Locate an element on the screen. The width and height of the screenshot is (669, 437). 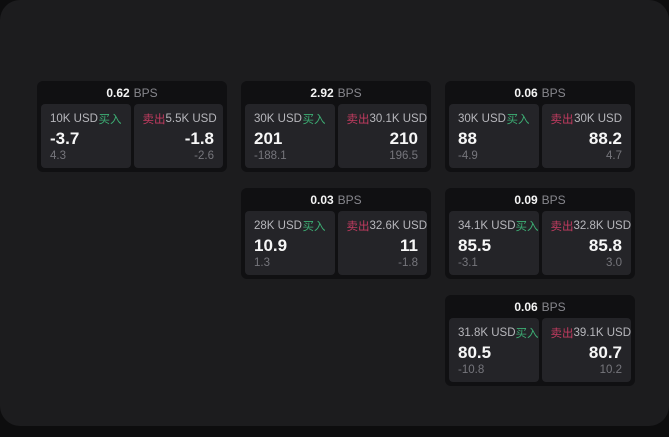
quote-panels: 30K USD 买入 88 -4.9 卖出 30K USD 88.2 4.7 is located at coordinates (540, 138).